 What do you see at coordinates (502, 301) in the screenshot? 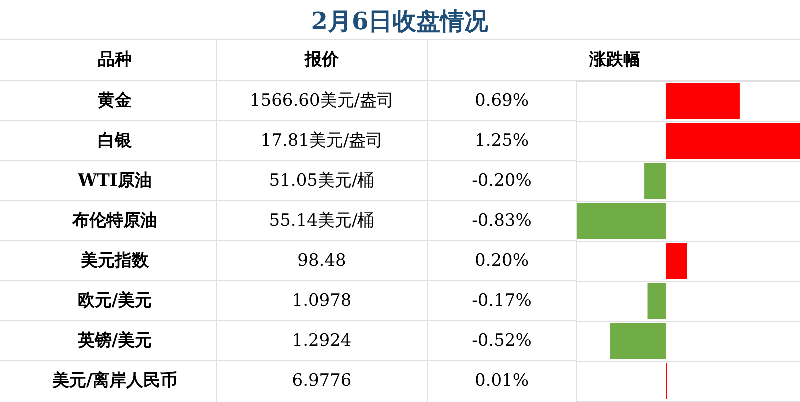
I see `data-label: -0.17%` at bounding box center [502, 301].